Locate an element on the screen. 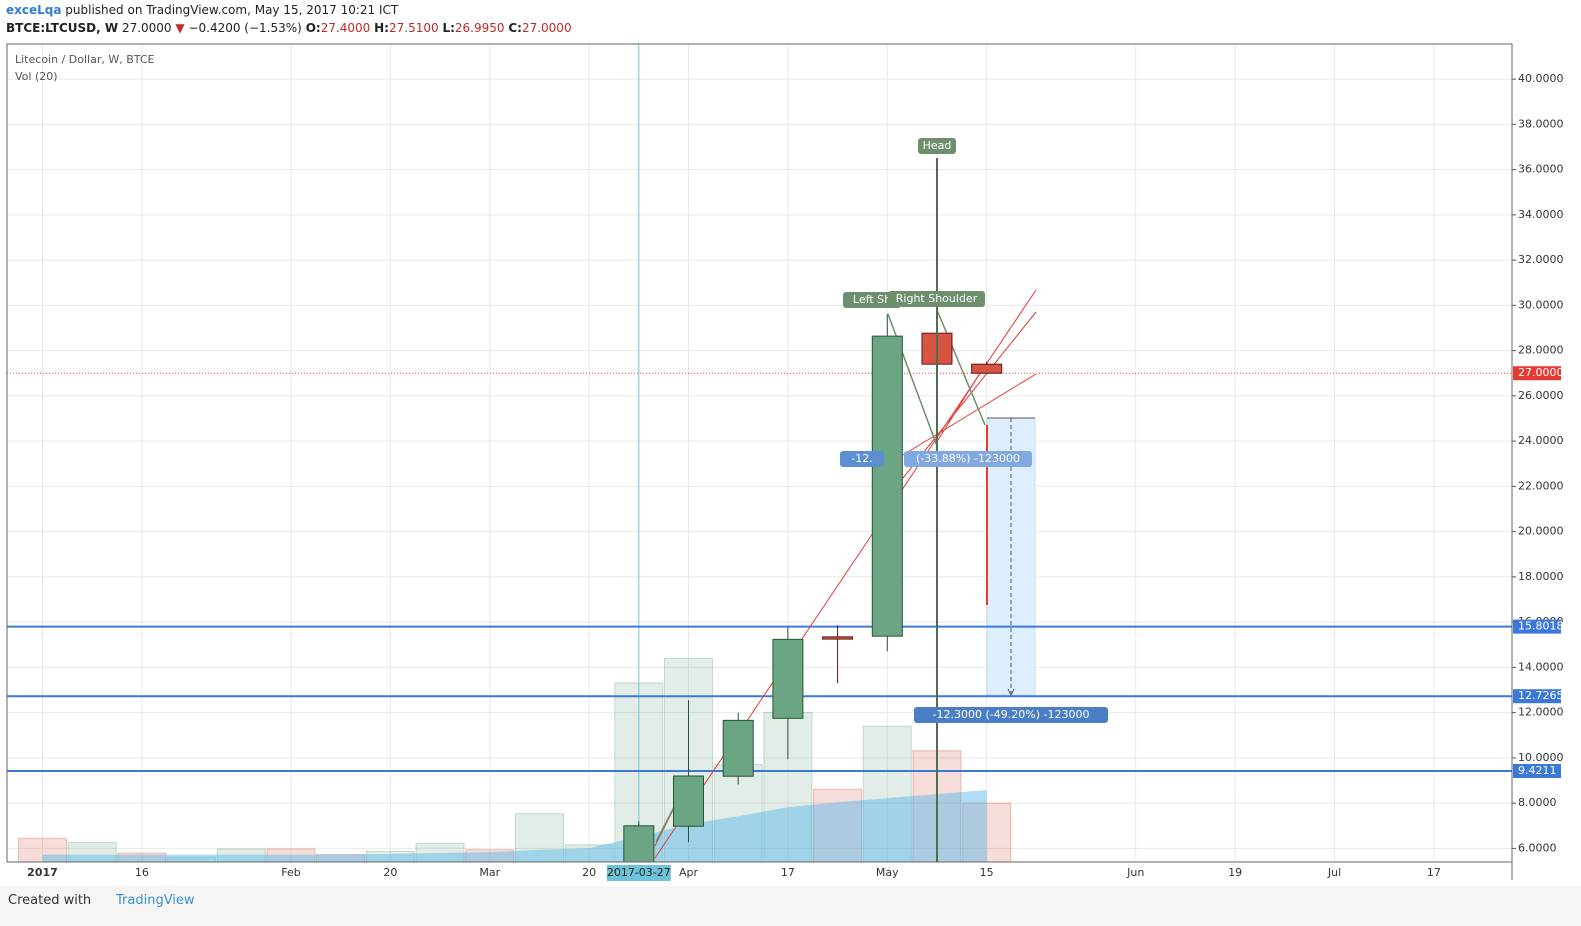  x-tick-label: Feb is located at coordinates (290, 872).